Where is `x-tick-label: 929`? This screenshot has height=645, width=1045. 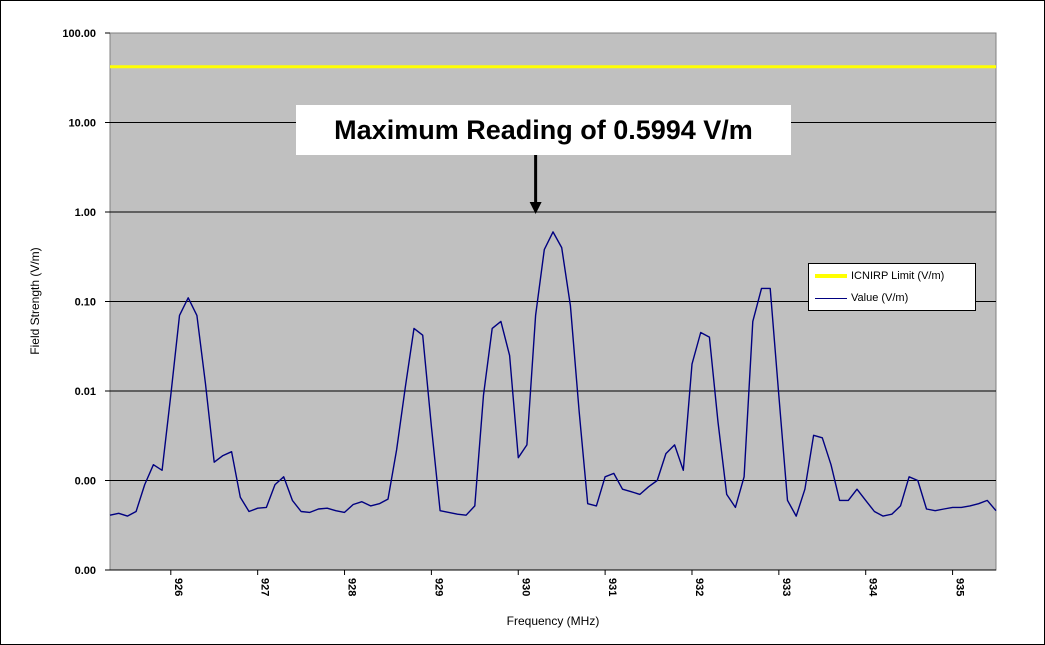 x-tick-label: 929 is located at coordinates (438, 587).